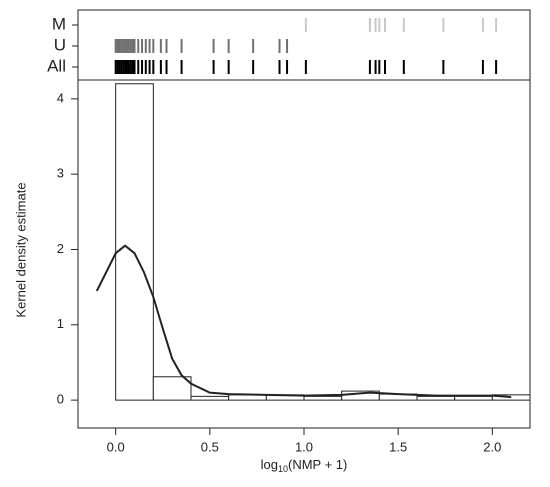 The width and height of the screenshot is (550, 487). Describe the element at coordinates (317, 464) in the screenshot. I see `x-label-argument: (NMP + 1)` at that location.